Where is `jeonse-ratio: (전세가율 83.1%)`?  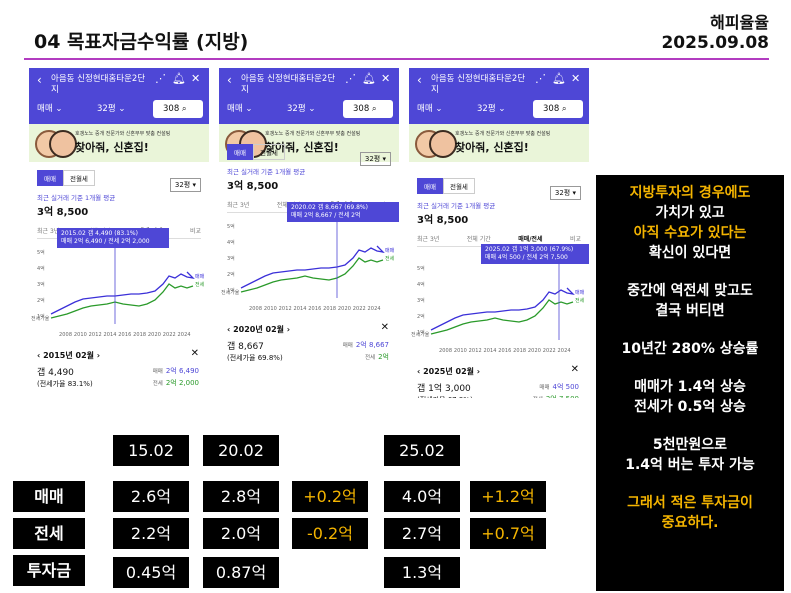 jeonse-ratio: (전세가율 83.1%) is located at coordinates (65, 384).